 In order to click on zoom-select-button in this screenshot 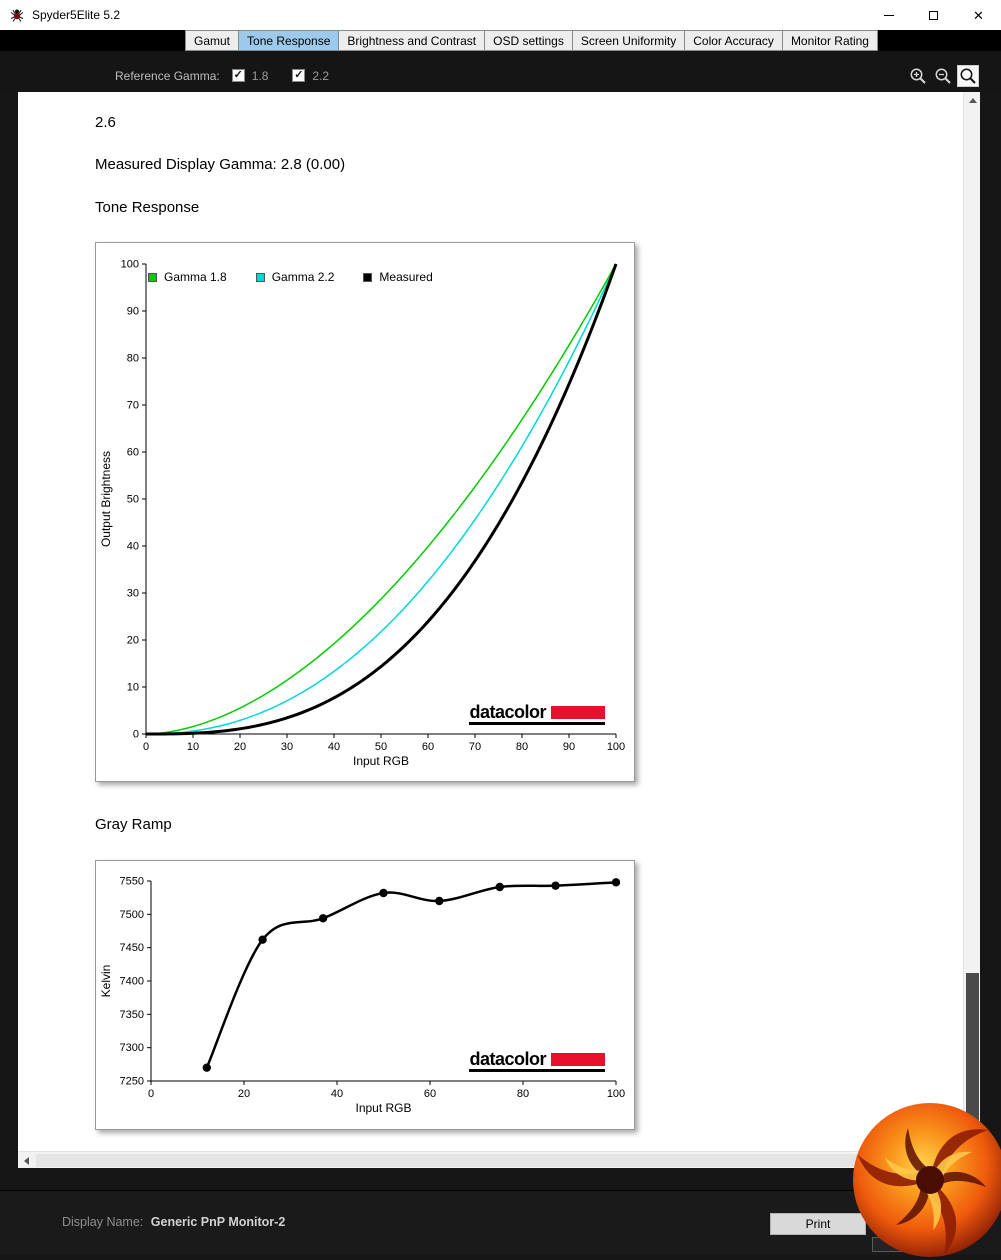, I will do `click(968, 75)`.